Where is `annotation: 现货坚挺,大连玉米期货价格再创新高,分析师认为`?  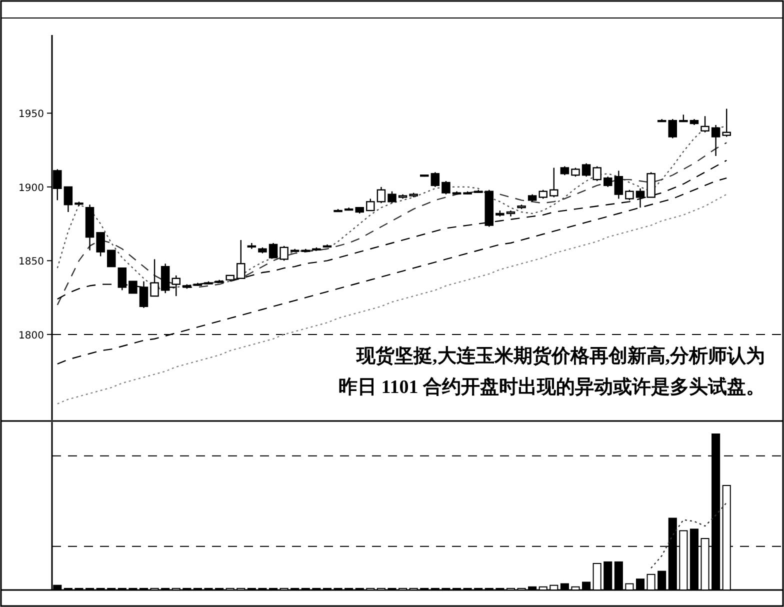 annotation: 现货坚挺,大连玉米期货价格再创新高,分析师认为 is located at coordinates (560, 356).